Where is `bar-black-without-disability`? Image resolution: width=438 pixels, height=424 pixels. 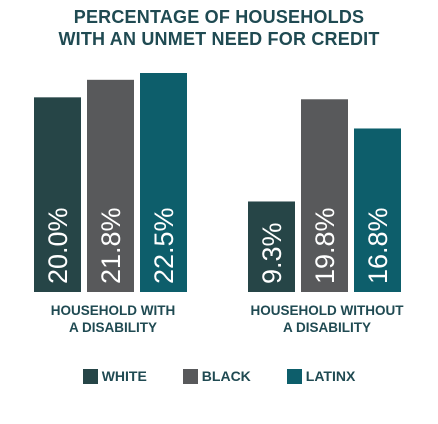
bar-black-without-disability is located at coordinates (324, 195).